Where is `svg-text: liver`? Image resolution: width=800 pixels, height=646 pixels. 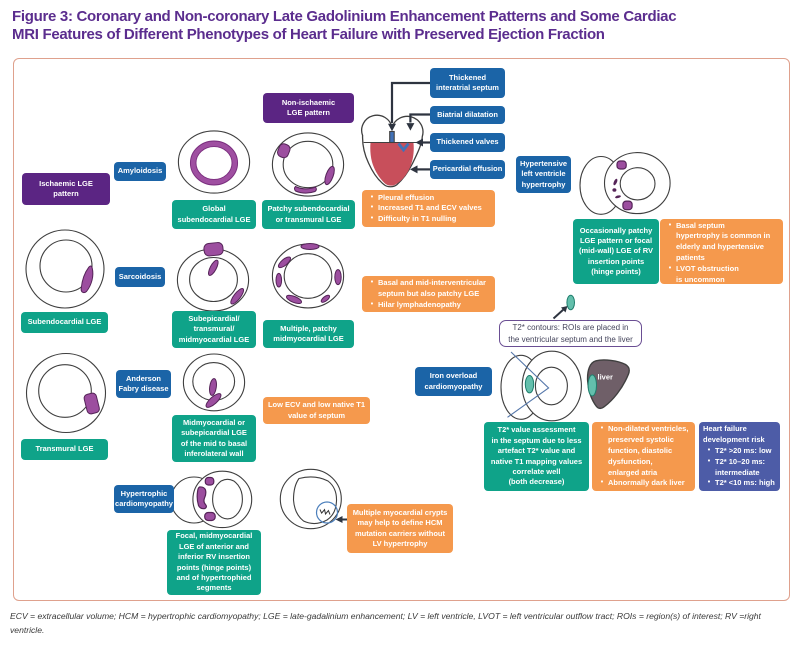
svg-text: liver is located at coordinates (606, 377).